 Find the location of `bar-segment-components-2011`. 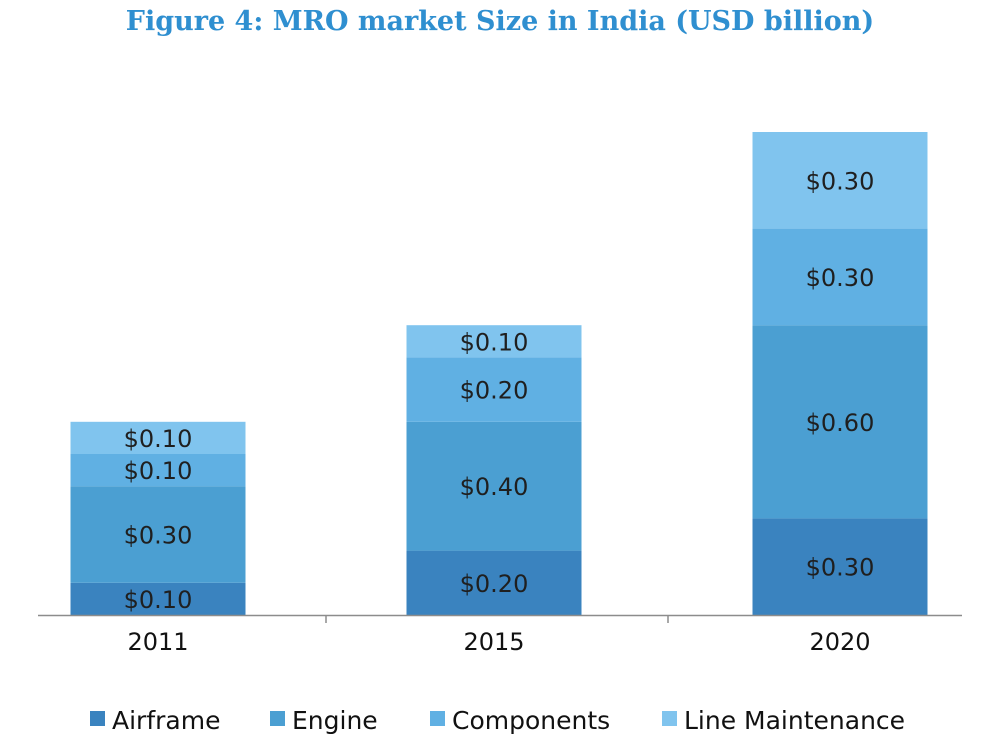

bar-segment-components-2011 is located at coordinates (158, 470).